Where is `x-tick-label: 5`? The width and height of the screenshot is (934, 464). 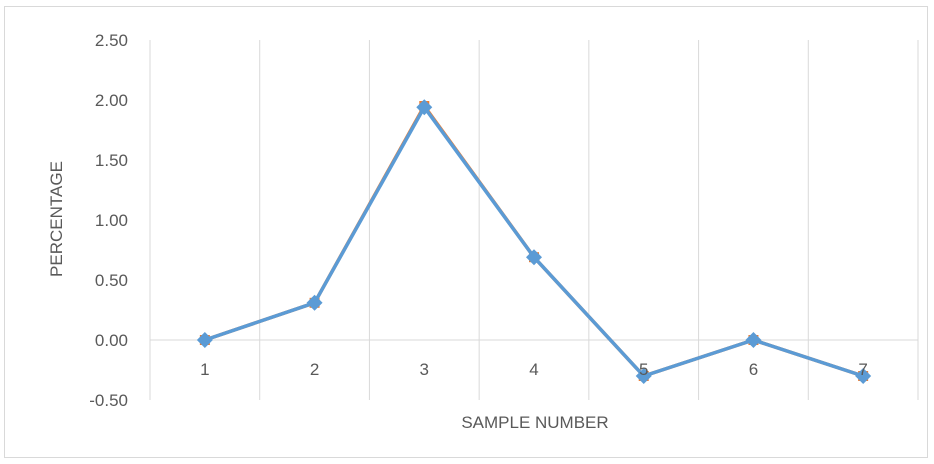 x-tick-label: 5 is located at coordinates (643, 369).